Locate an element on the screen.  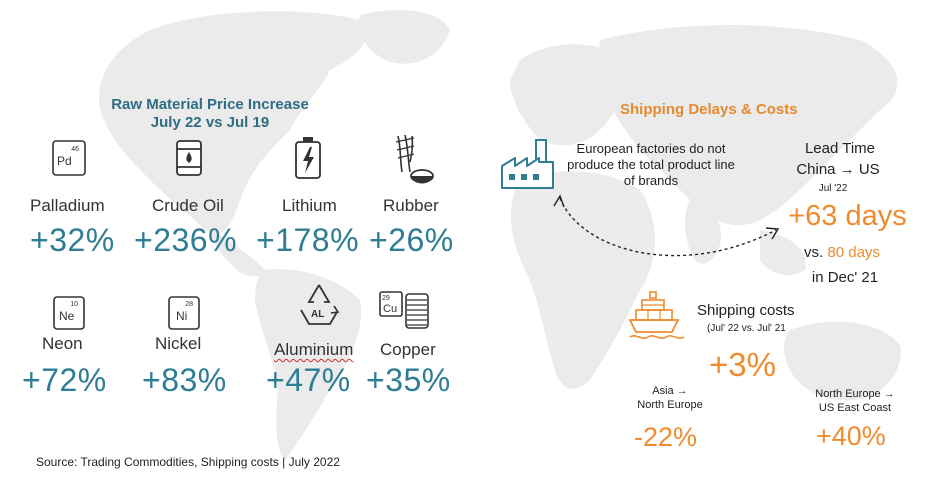
route-europe-us-label: North Europe → US East Coast is located at coordinates (855, 401).